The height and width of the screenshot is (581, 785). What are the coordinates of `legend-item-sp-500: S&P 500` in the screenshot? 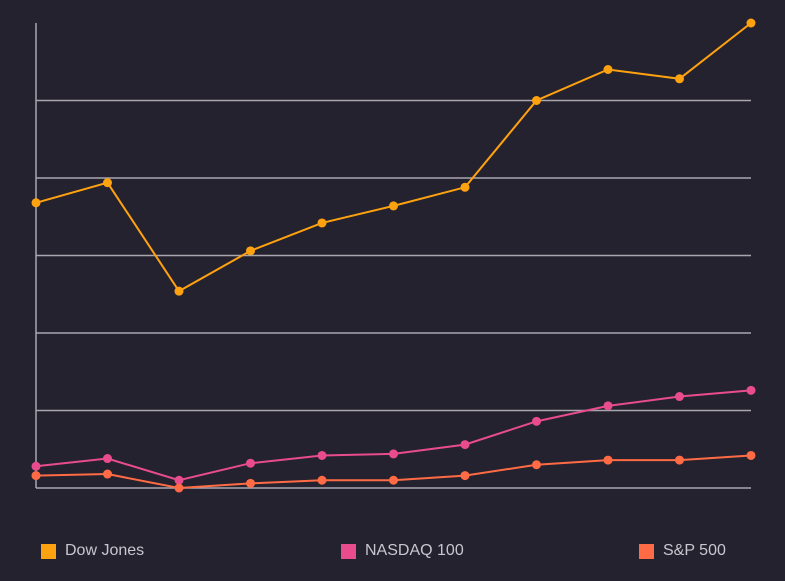 It's located at (682, 551).